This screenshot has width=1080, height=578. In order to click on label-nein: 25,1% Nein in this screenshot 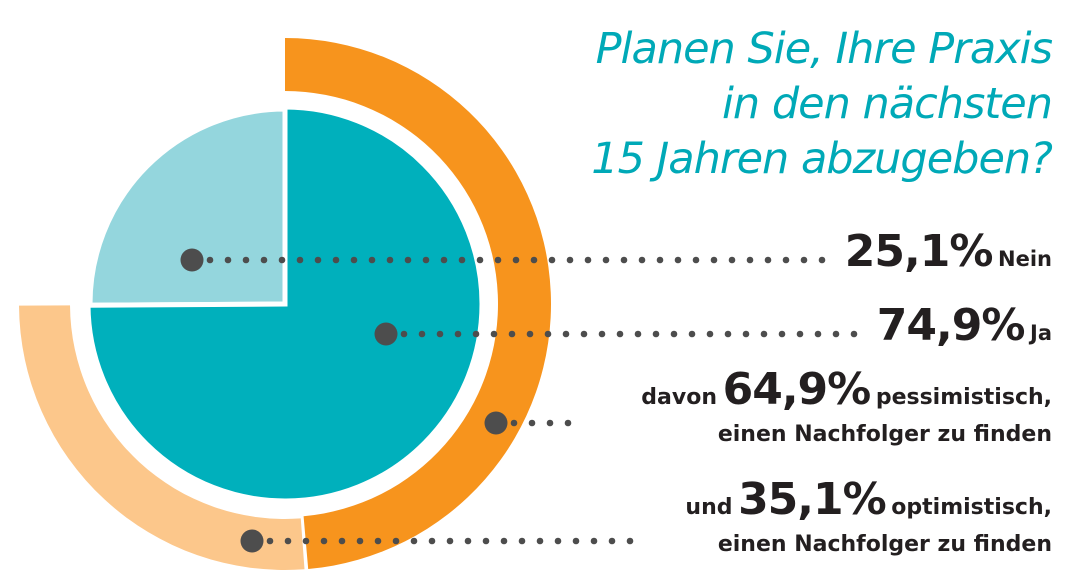, I will do `click(948, 251)`.